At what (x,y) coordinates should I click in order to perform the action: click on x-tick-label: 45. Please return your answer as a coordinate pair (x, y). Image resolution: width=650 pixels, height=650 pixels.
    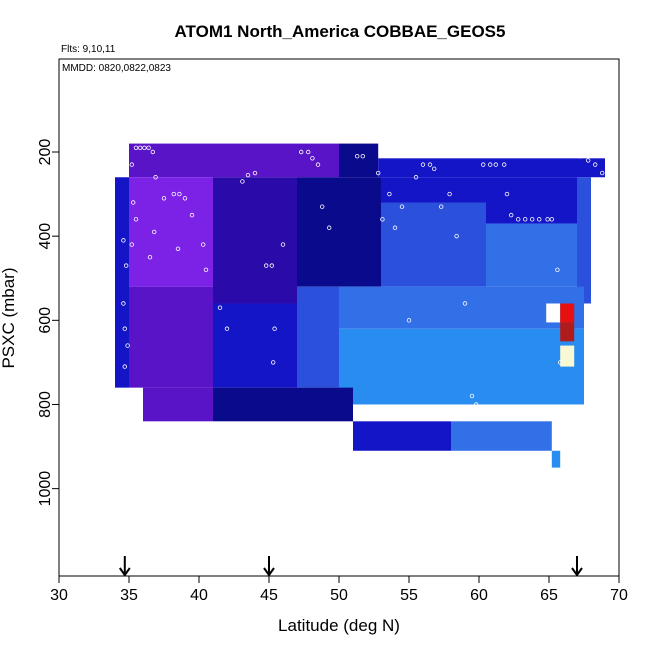
    Looking at the image, I should click on (269, 595).